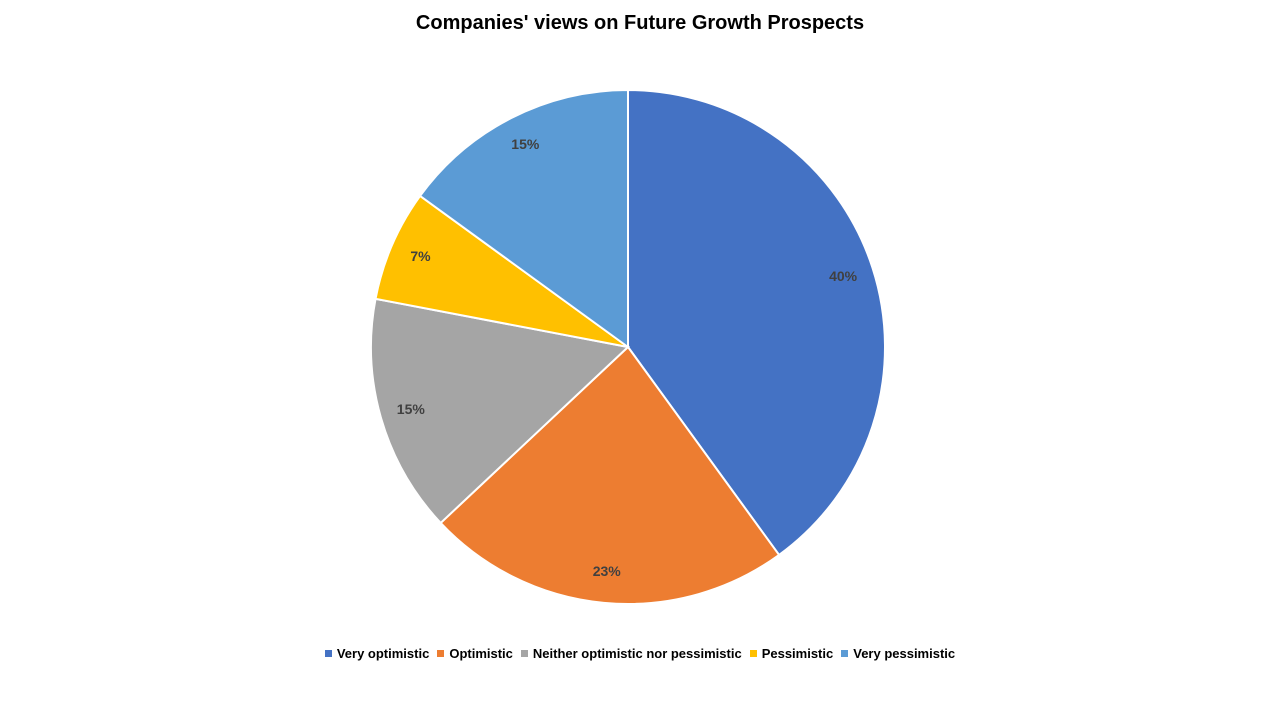 This screenshot has width=1280, height=720. I want to click on legend-item: Pessimistic, so click(791, 653).